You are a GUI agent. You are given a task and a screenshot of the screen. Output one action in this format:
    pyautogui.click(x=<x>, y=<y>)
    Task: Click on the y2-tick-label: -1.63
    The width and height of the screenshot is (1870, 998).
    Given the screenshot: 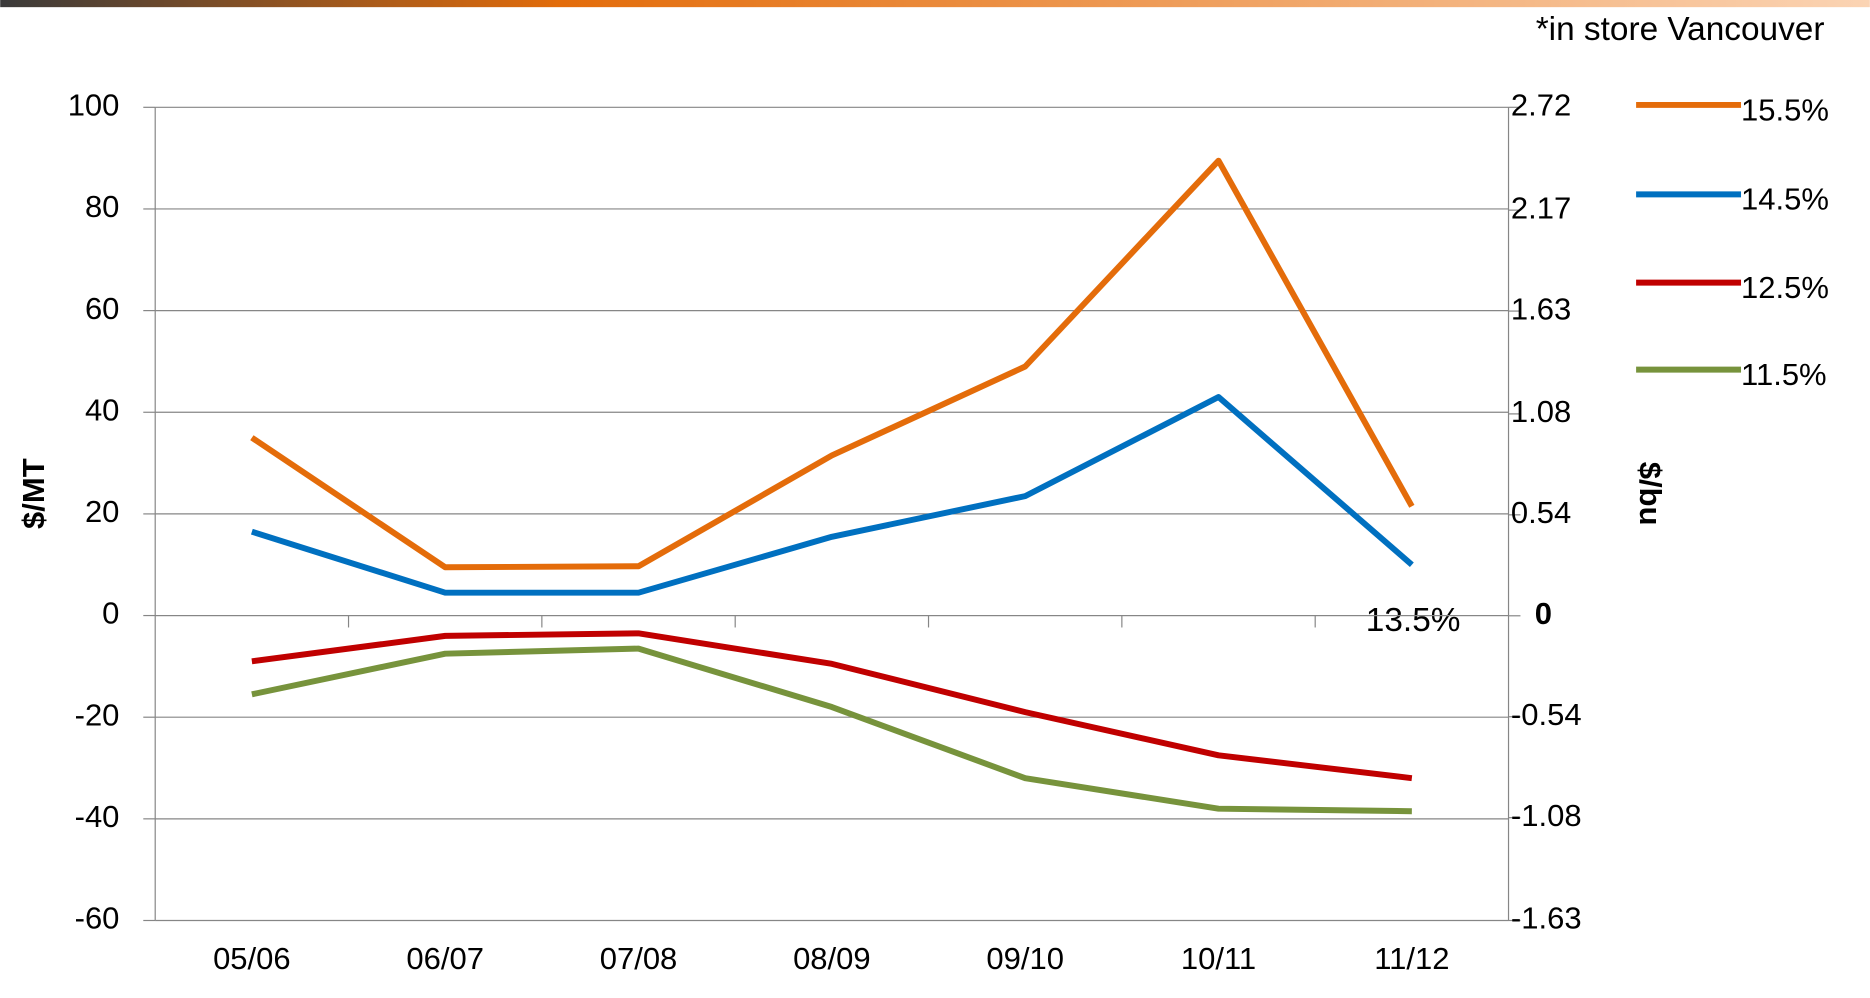 What is the action you would take?
    pyautogui.click(x=1546, y=918)
    